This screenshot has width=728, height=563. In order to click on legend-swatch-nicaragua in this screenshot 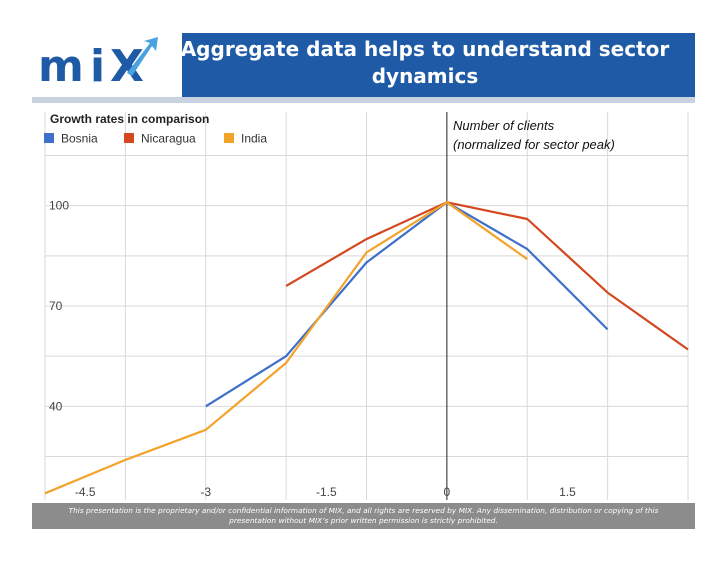, I will do `click(129, 138)`.